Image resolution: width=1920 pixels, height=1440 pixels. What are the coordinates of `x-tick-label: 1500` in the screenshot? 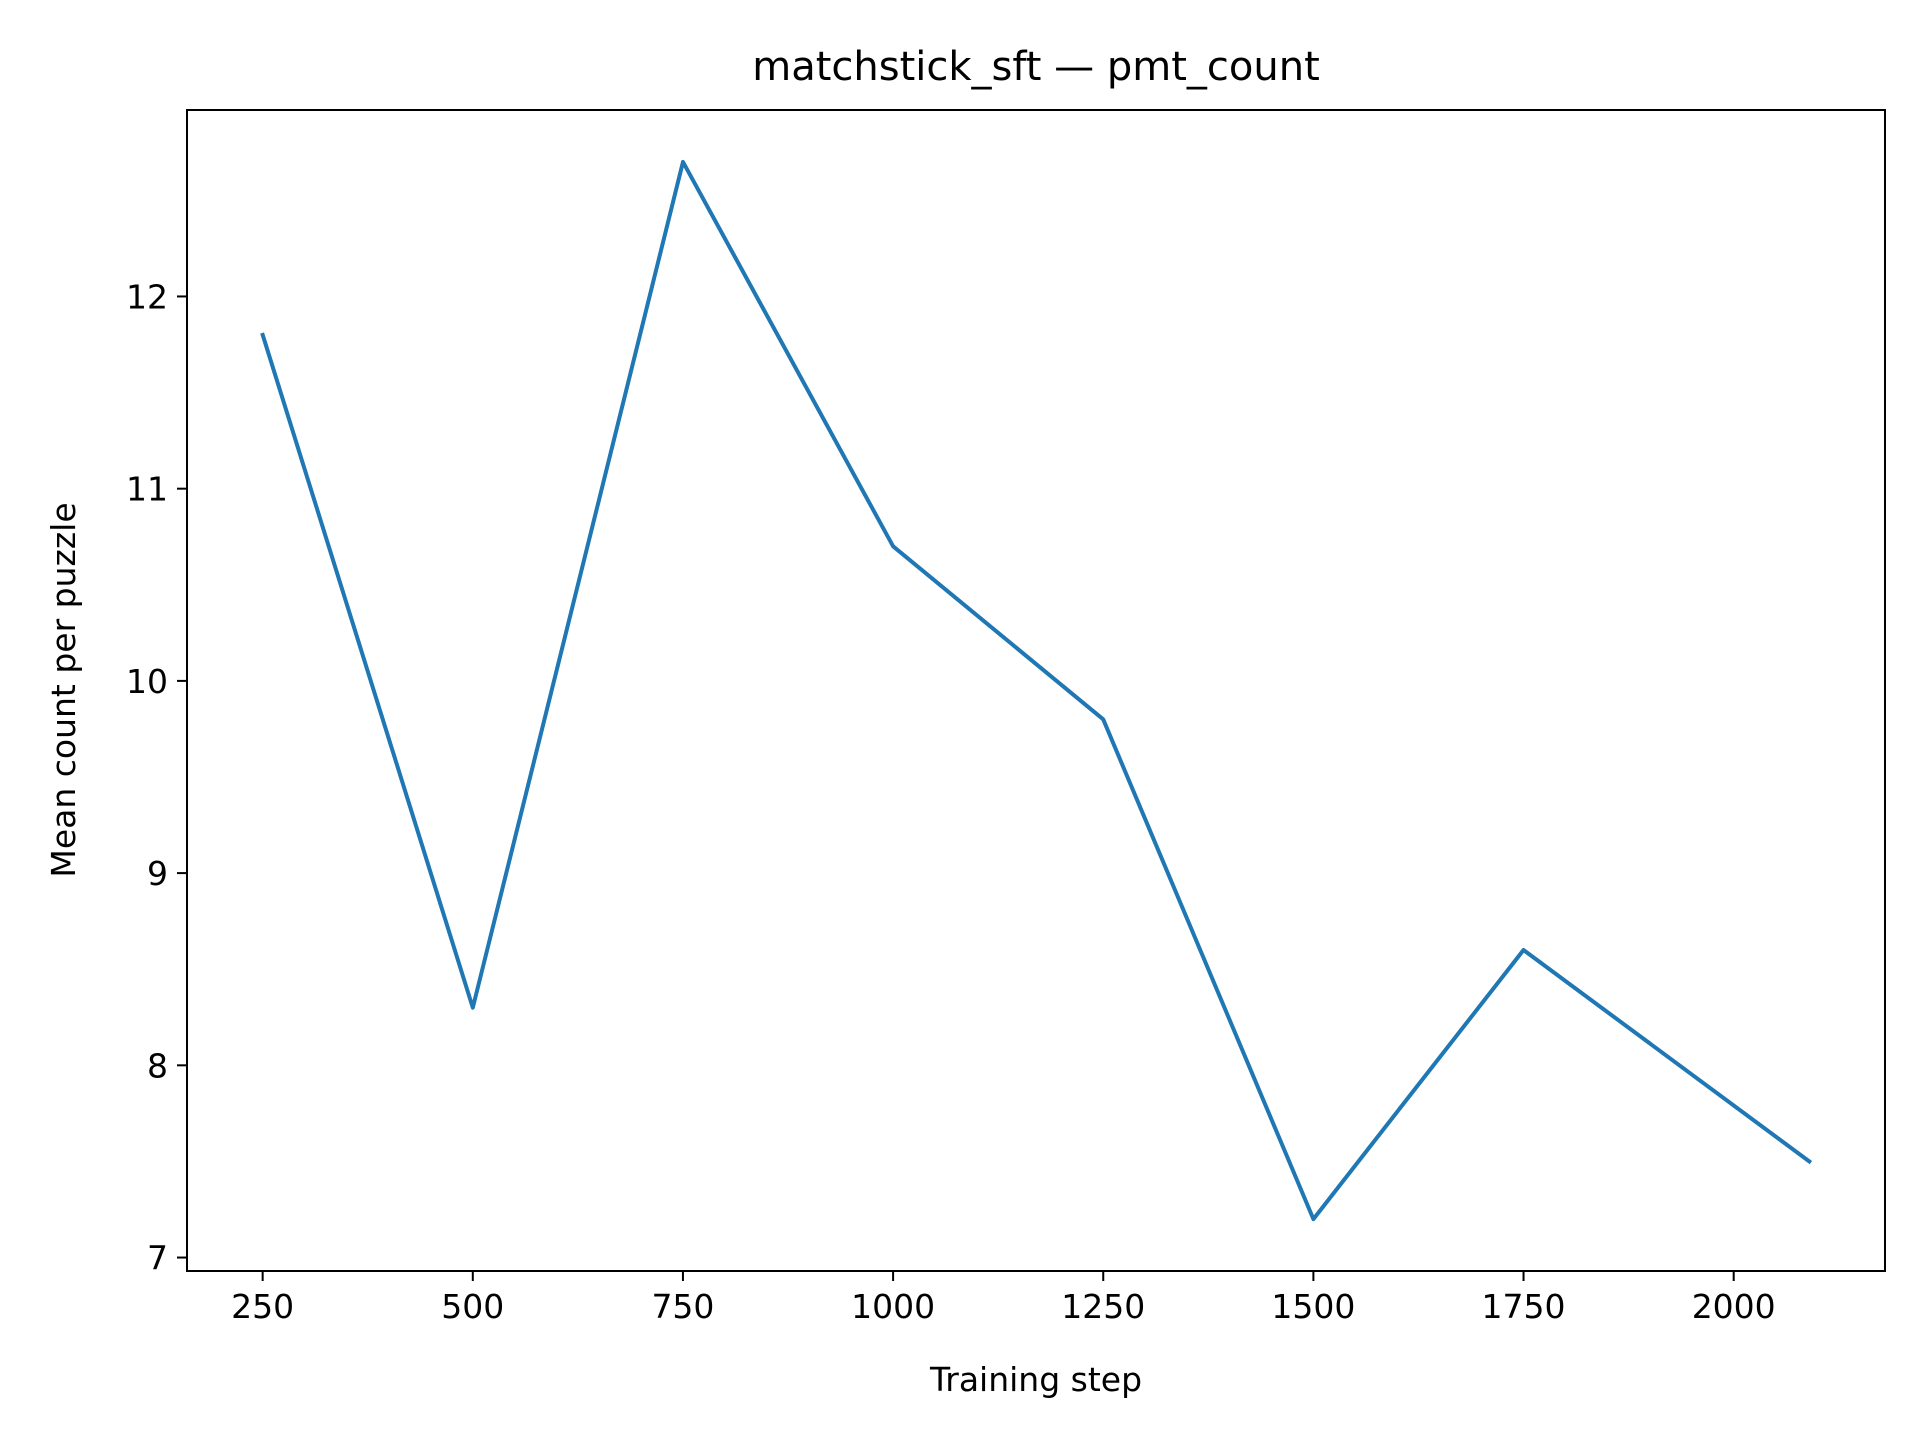 It's located at (1313, 1306).